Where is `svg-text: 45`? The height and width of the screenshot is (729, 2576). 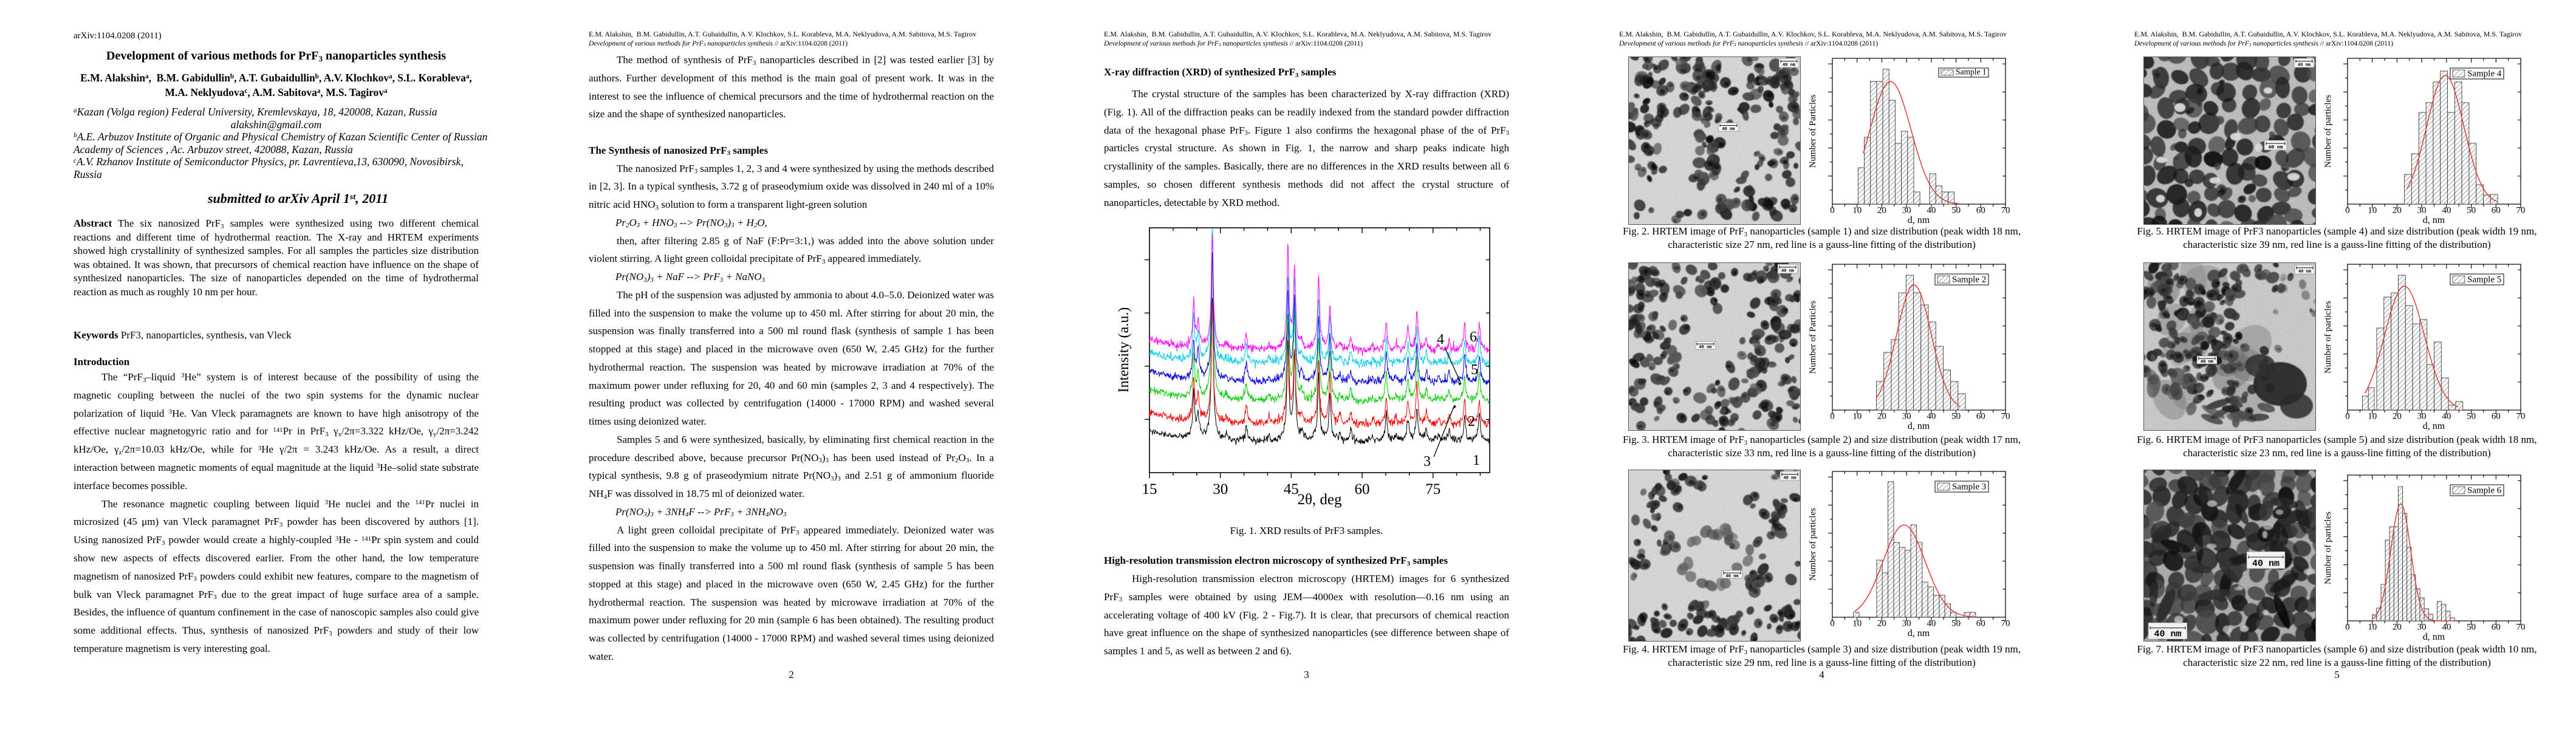
svg-text: 45 is located at coordinates (1291, 490).